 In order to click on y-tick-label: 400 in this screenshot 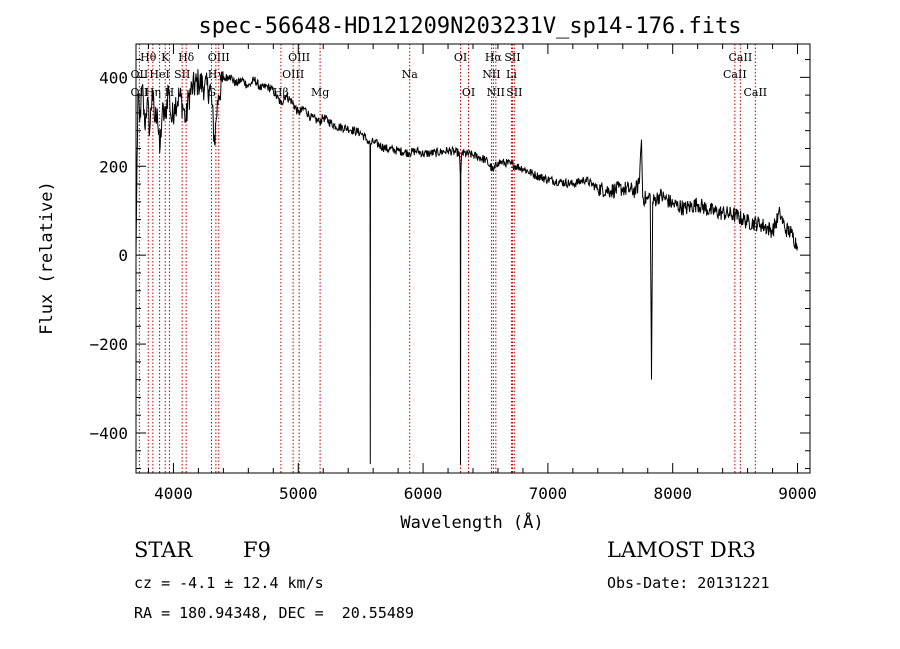, I will do `click(113, 77)`.